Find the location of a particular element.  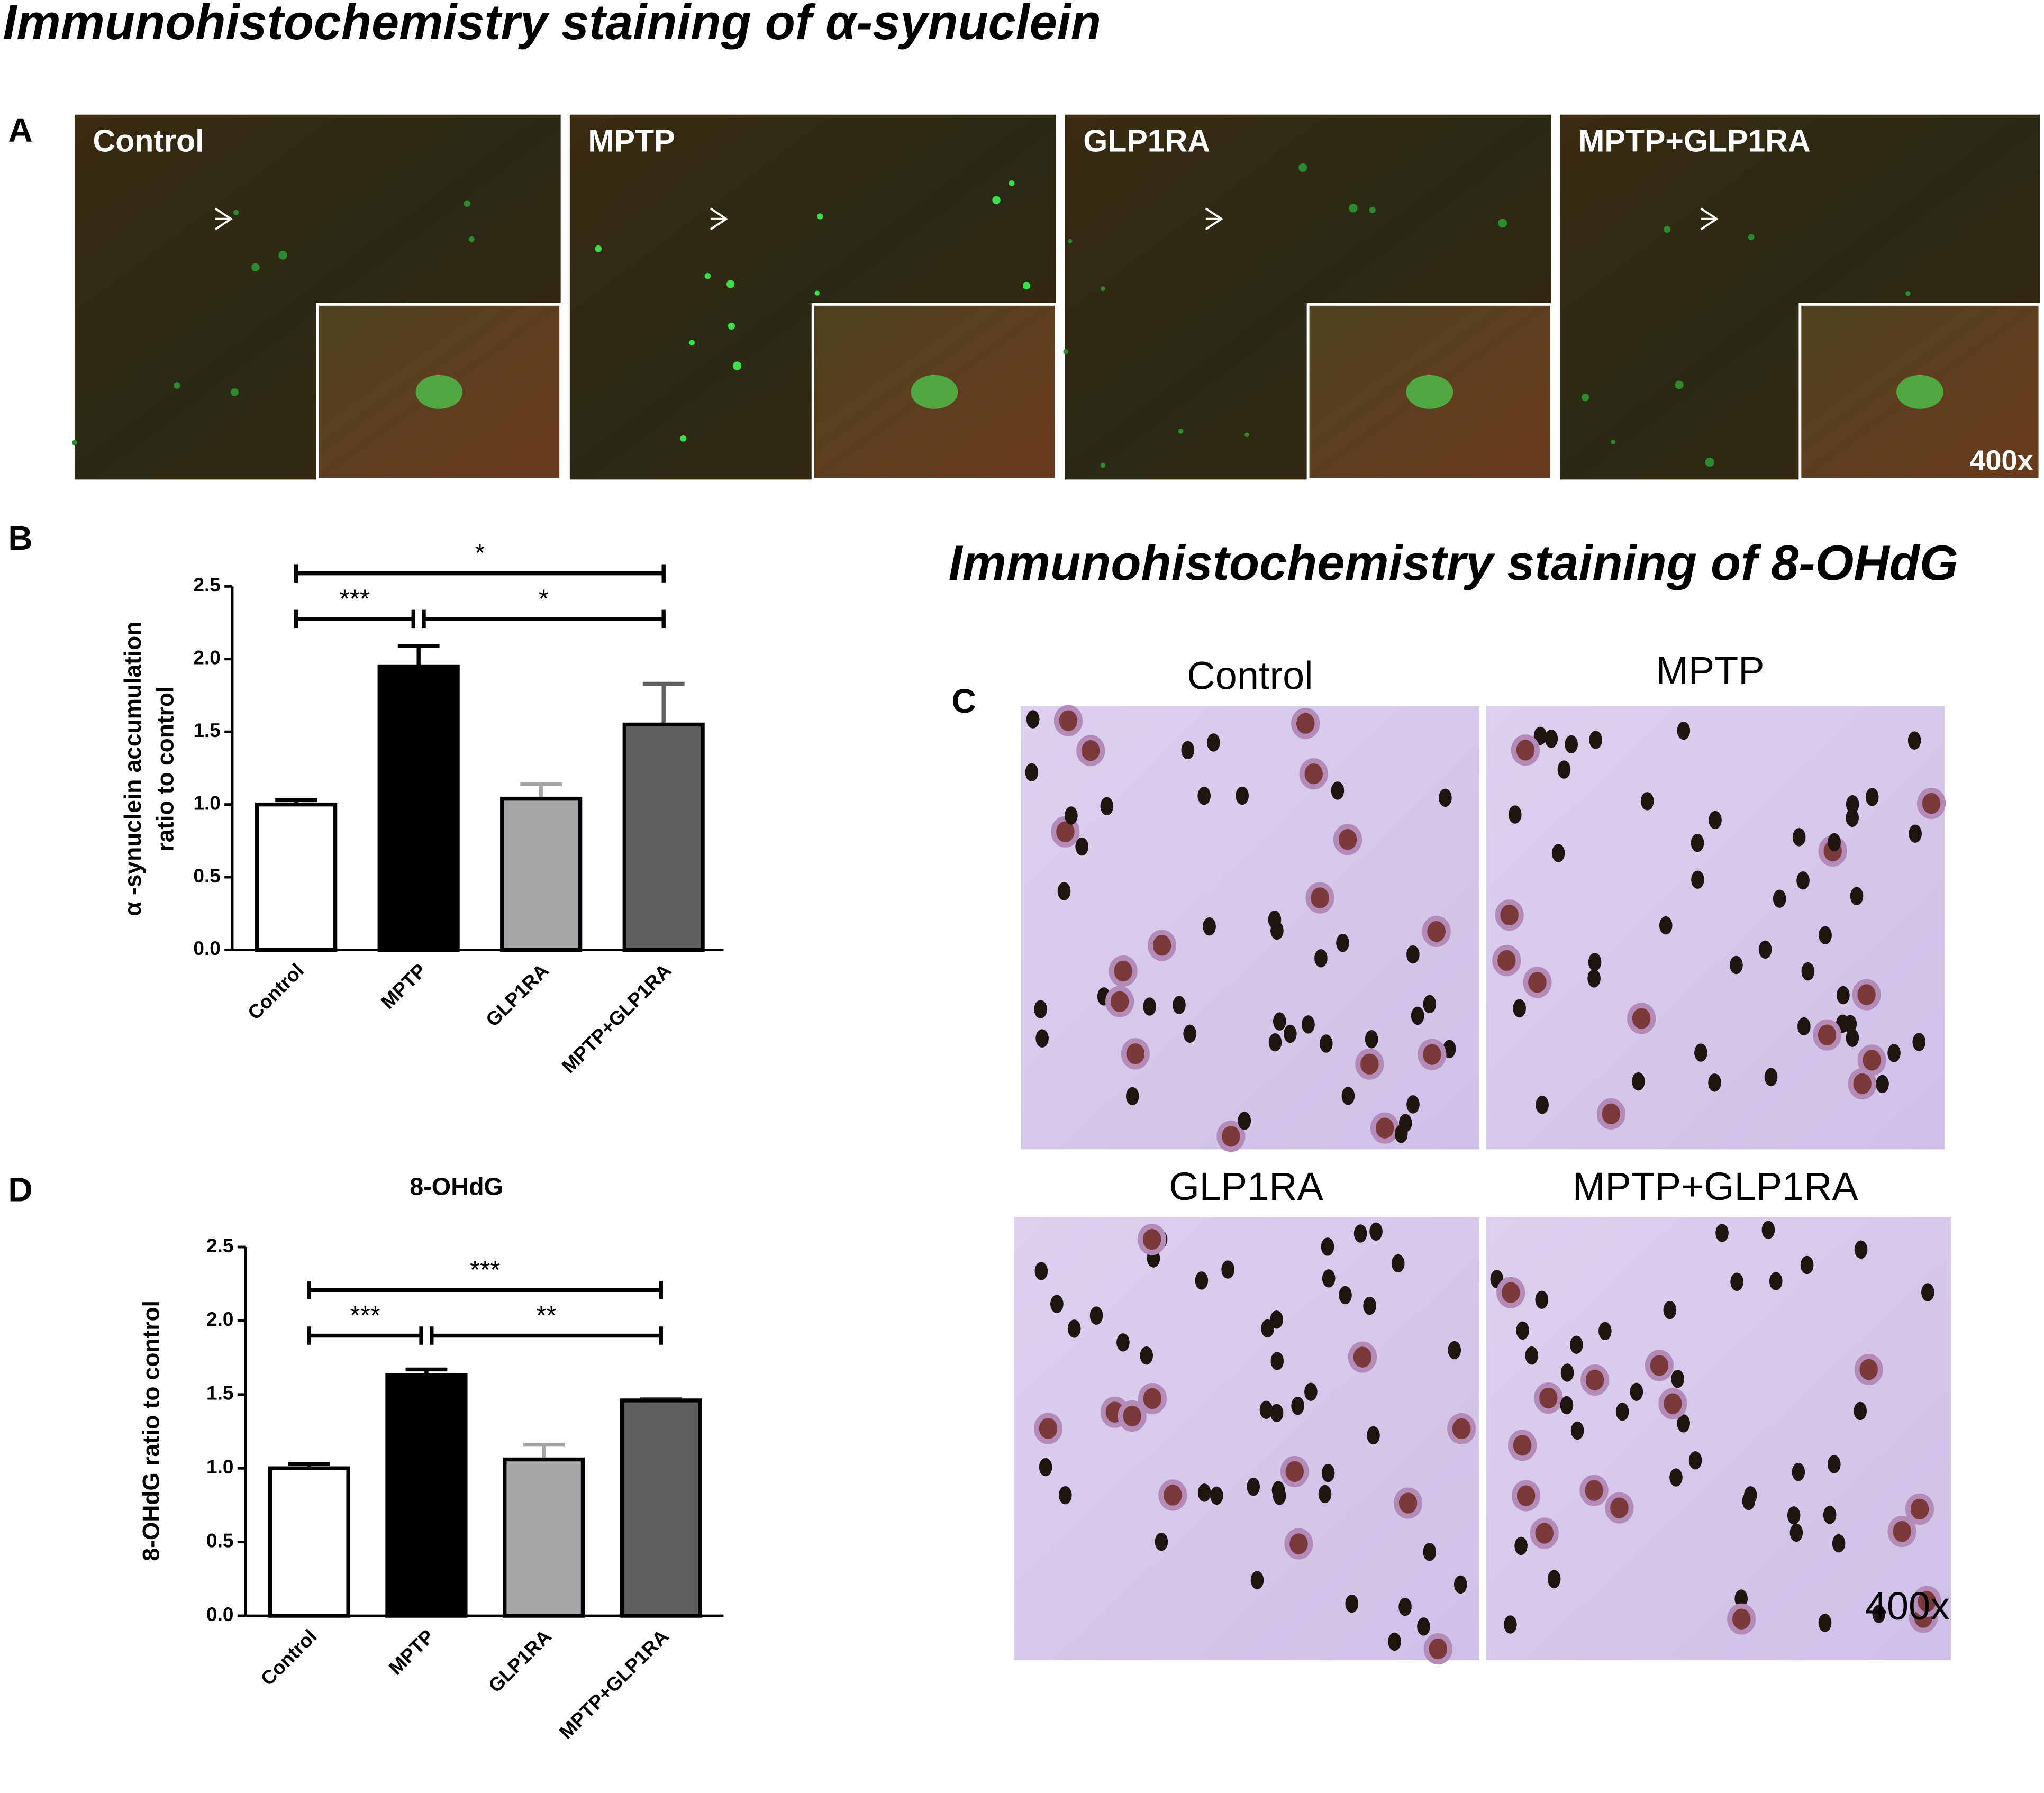

significance-label: *** is located at coordinates (355, 598).